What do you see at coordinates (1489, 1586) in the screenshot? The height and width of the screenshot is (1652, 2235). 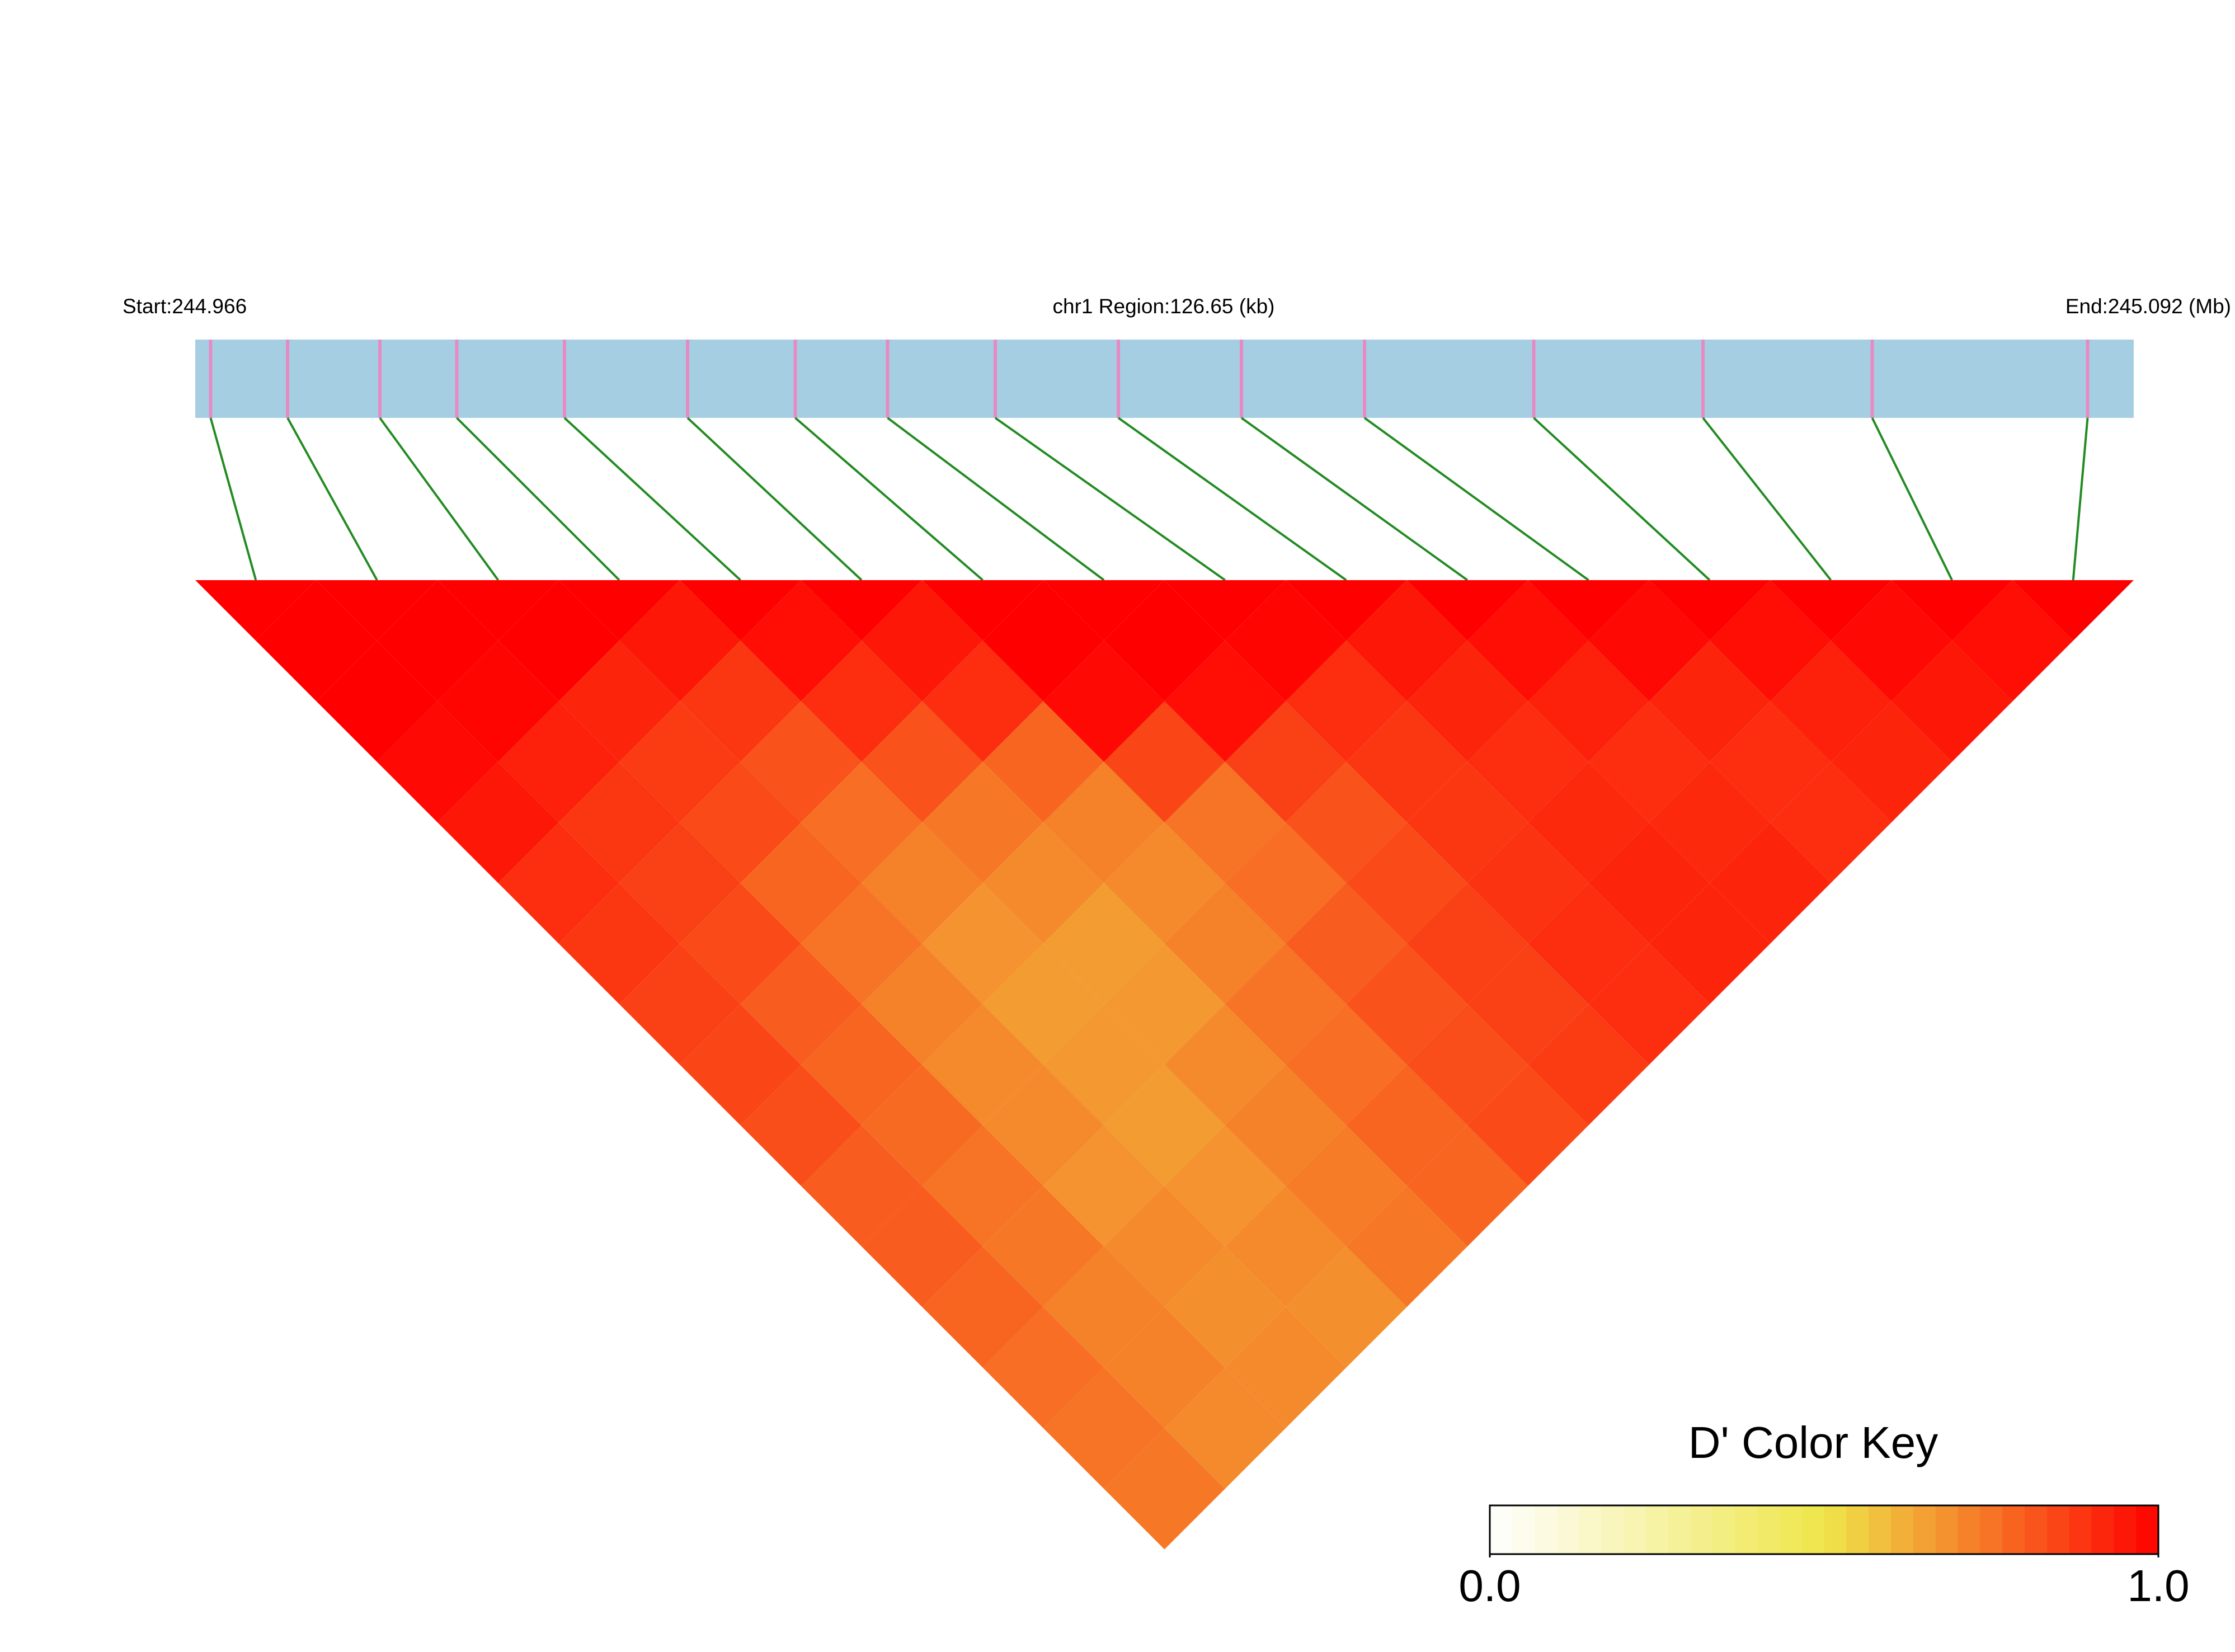 I see `colorbar-tick-label: 0.0` at bounding box center [1489, 1586].